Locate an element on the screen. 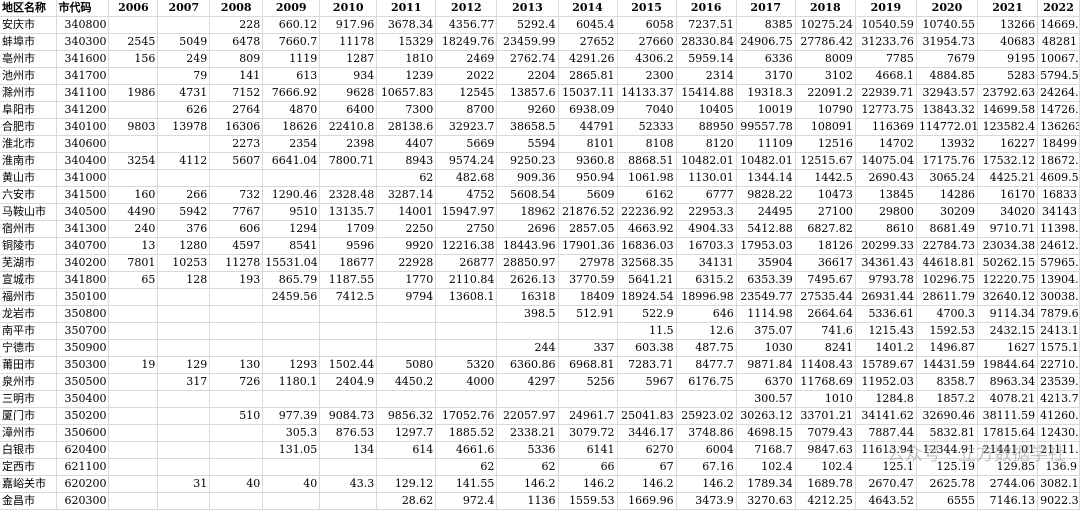 This screenshot has width=1080, height=510. value-cell: 2857.05 is located at coordinates (588, 229).